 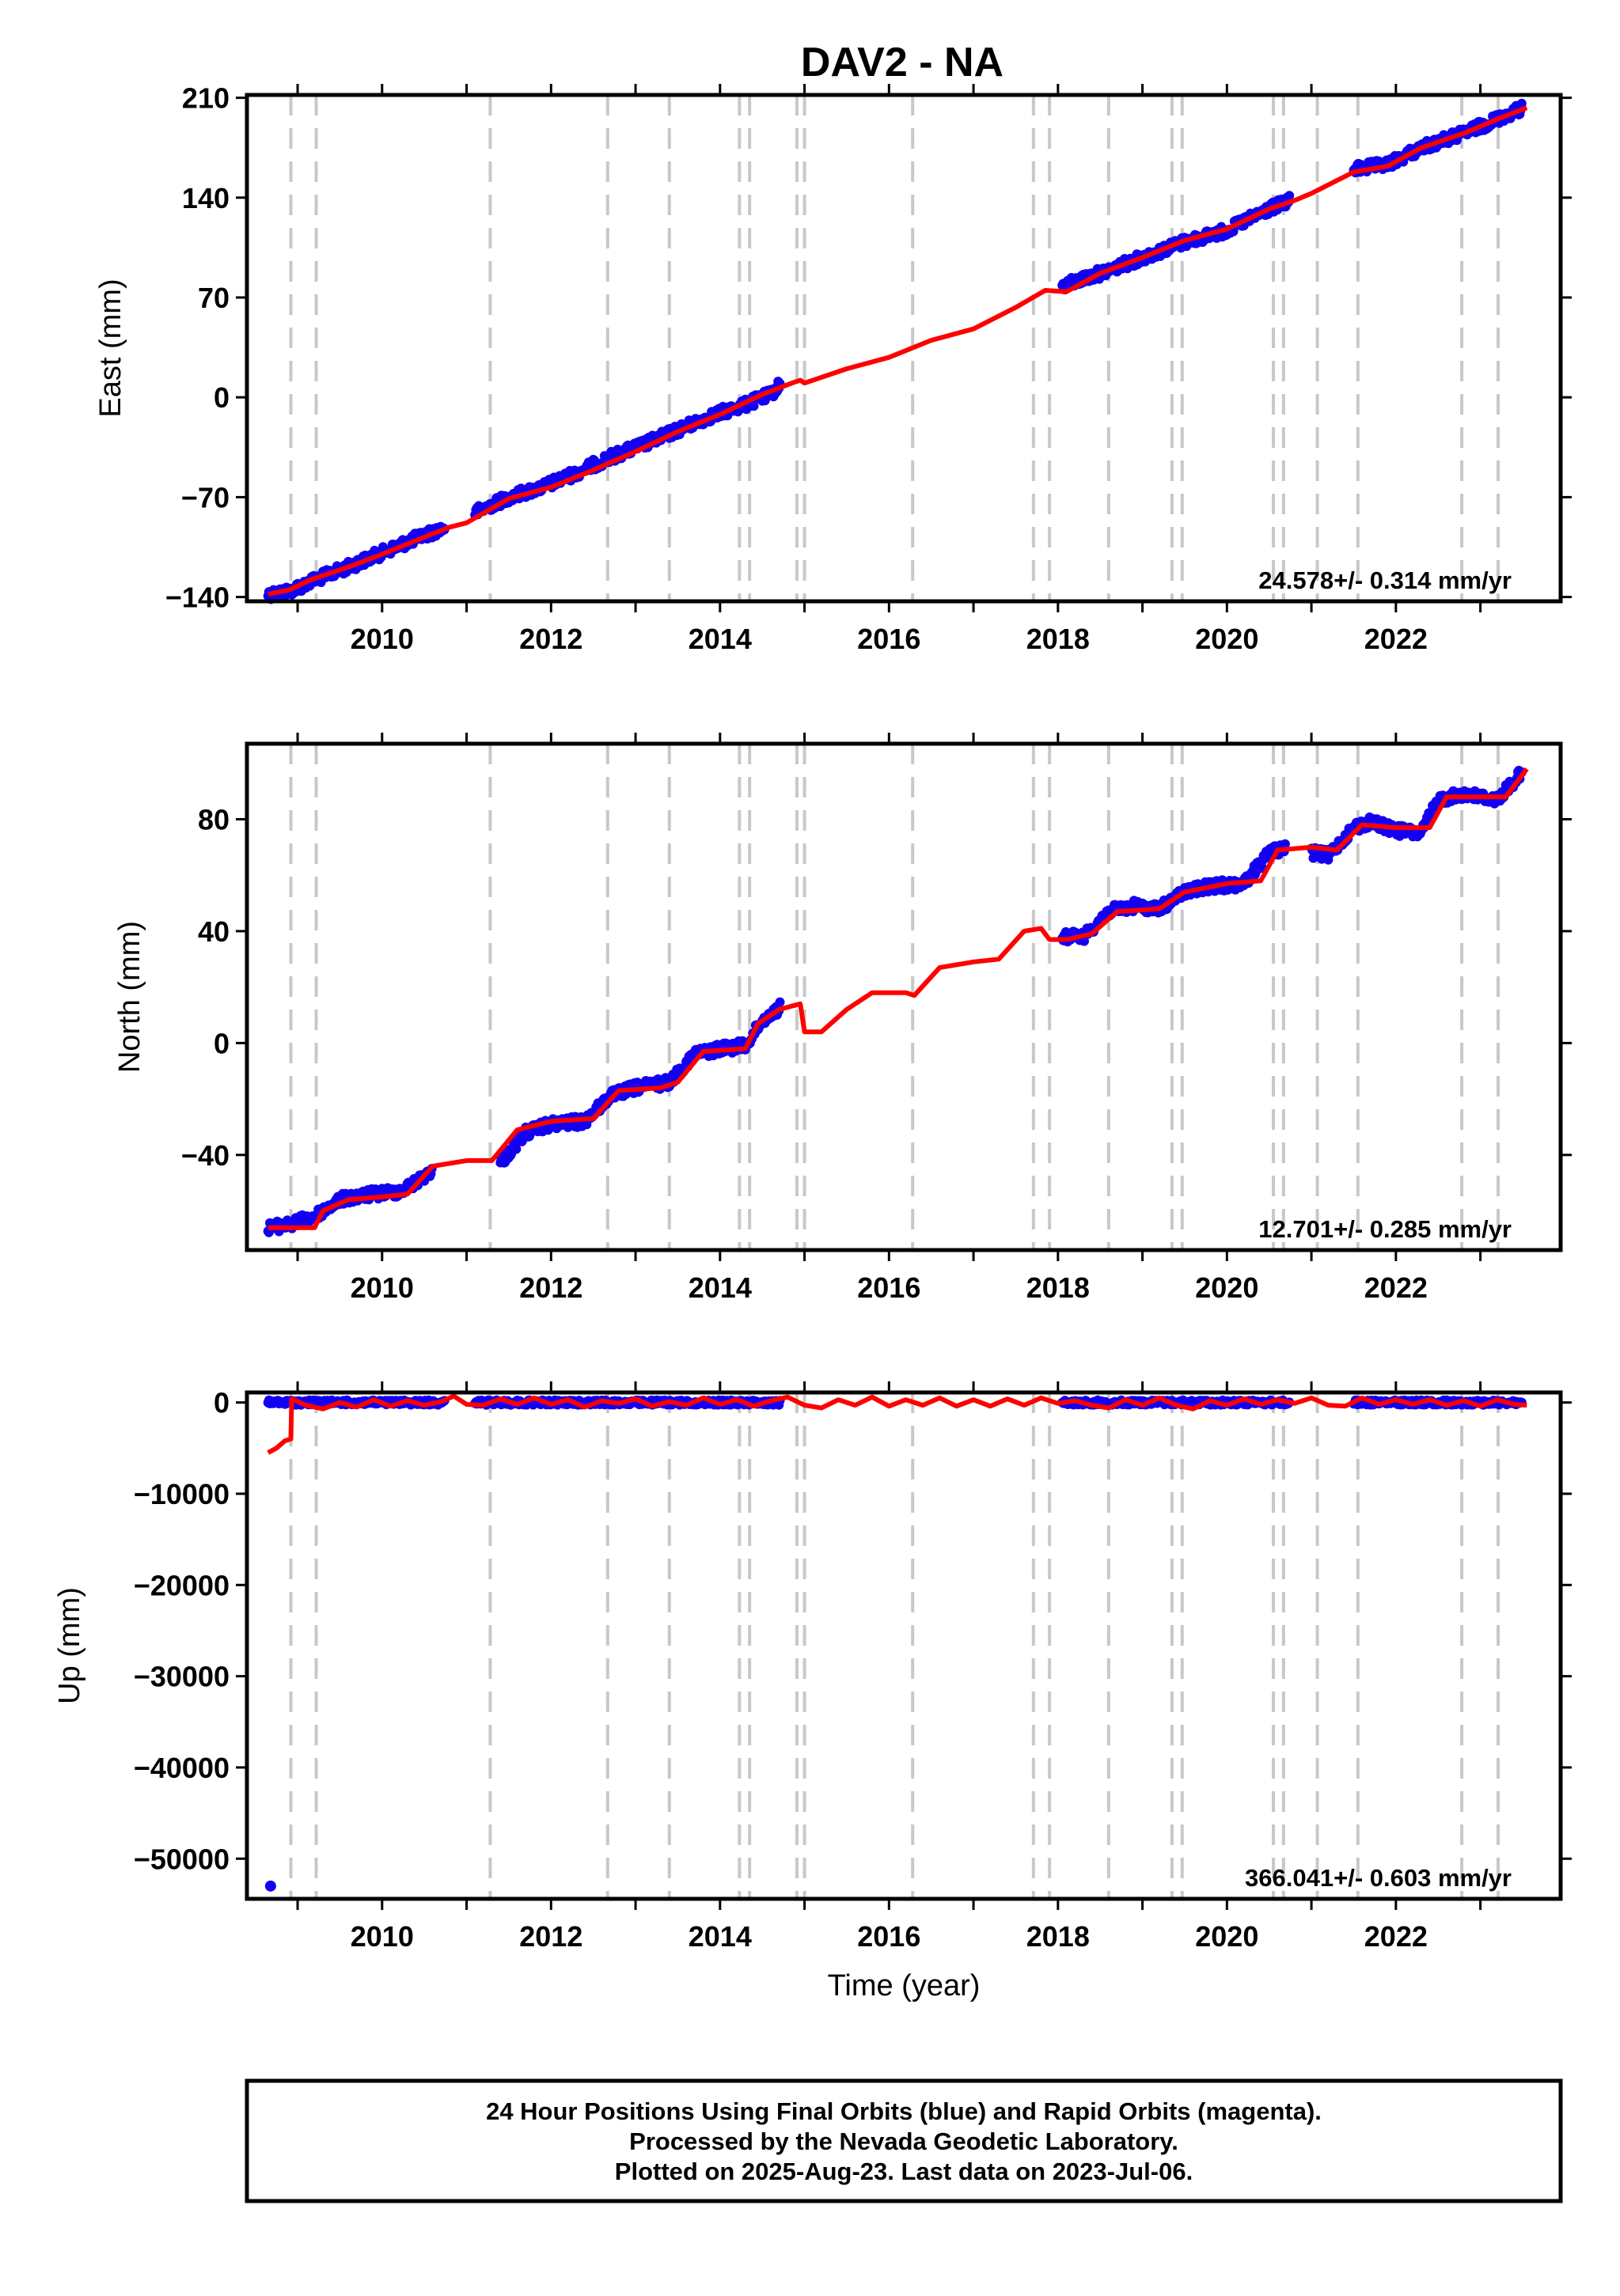 I want to click on north-x-tick-label: 2022, so click(x=1396, y=1288).